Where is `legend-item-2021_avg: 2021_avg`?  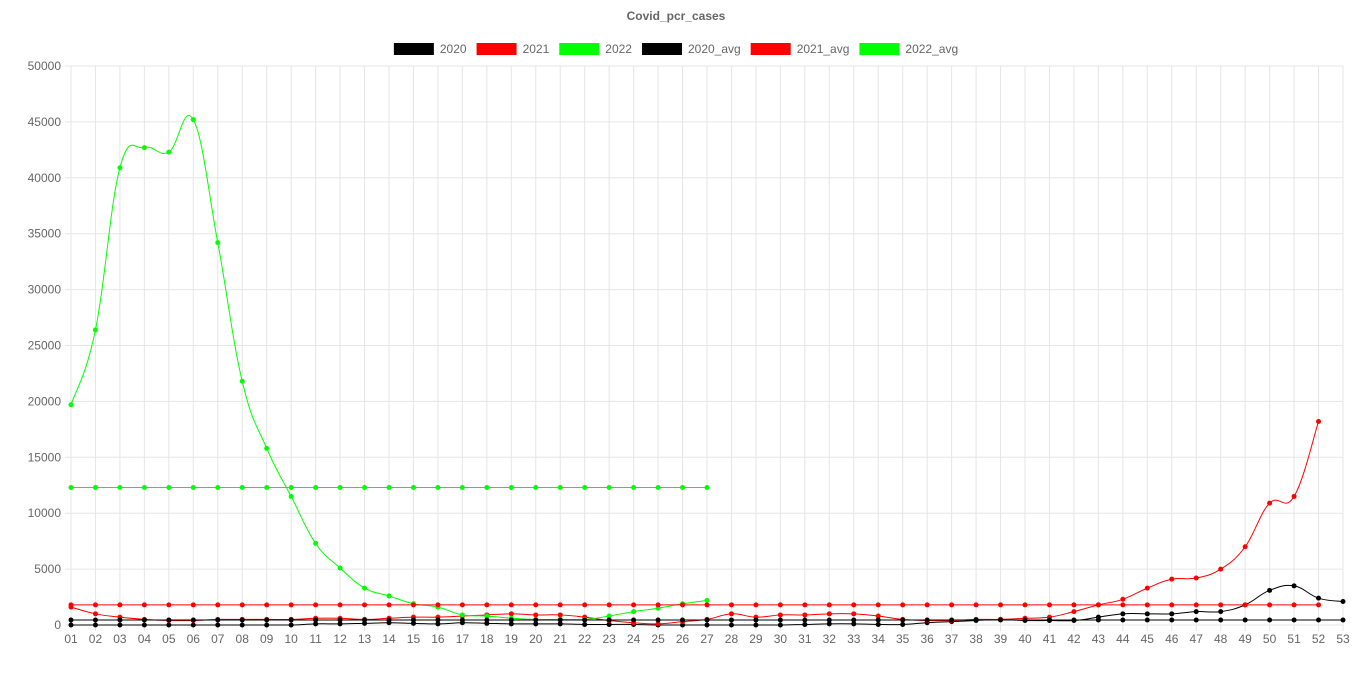
legend-item-2021_avg: 2021_avg is located at coordinates (800, 49).